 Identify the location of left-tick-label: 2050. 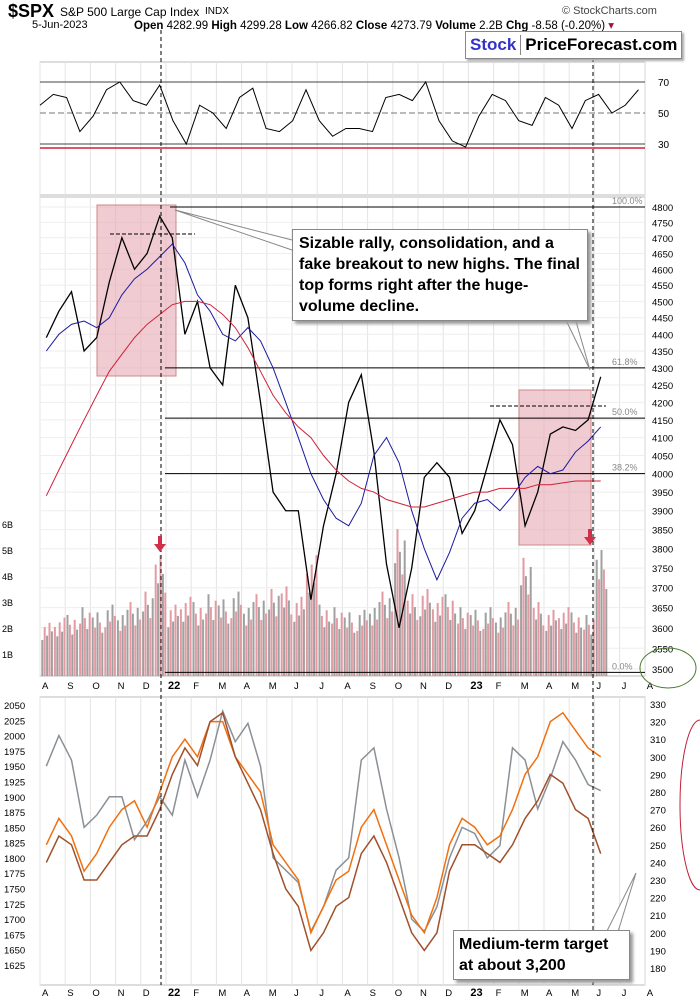
(14, 706).